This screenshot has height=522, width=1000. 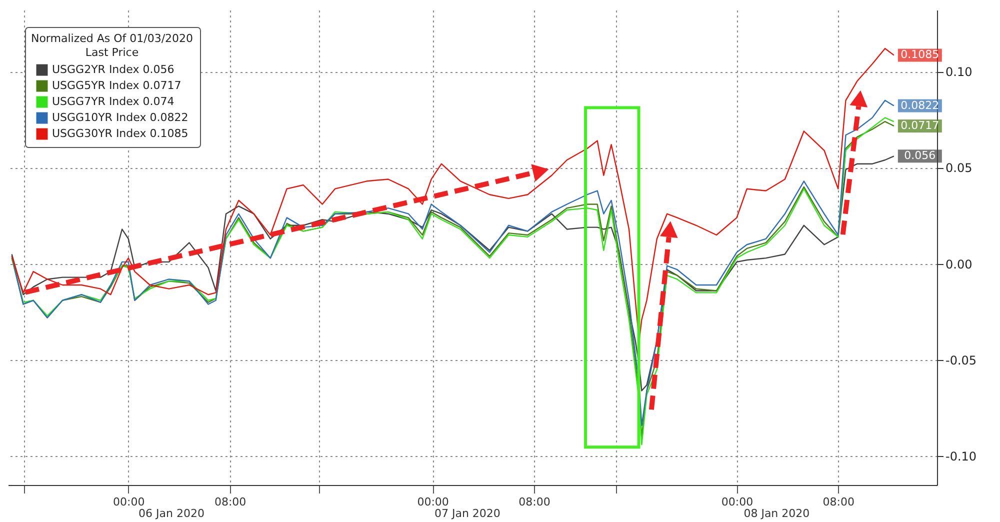 I want to click on legend-label: USGG2YR Index 0.056, so click(x=113, y=69).